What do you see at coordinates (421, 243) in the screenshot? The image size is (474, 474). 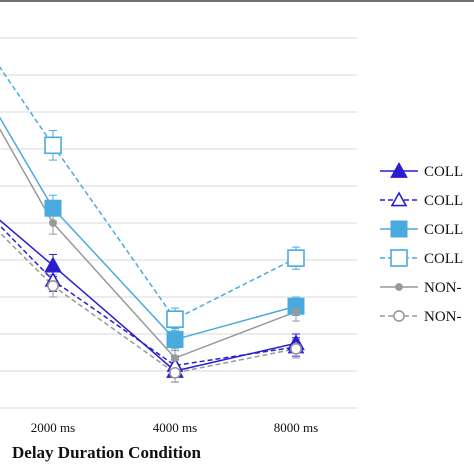 I see `legend: COLL COLL COLL COLL NON- NON-` at bounding box center [421, 243].